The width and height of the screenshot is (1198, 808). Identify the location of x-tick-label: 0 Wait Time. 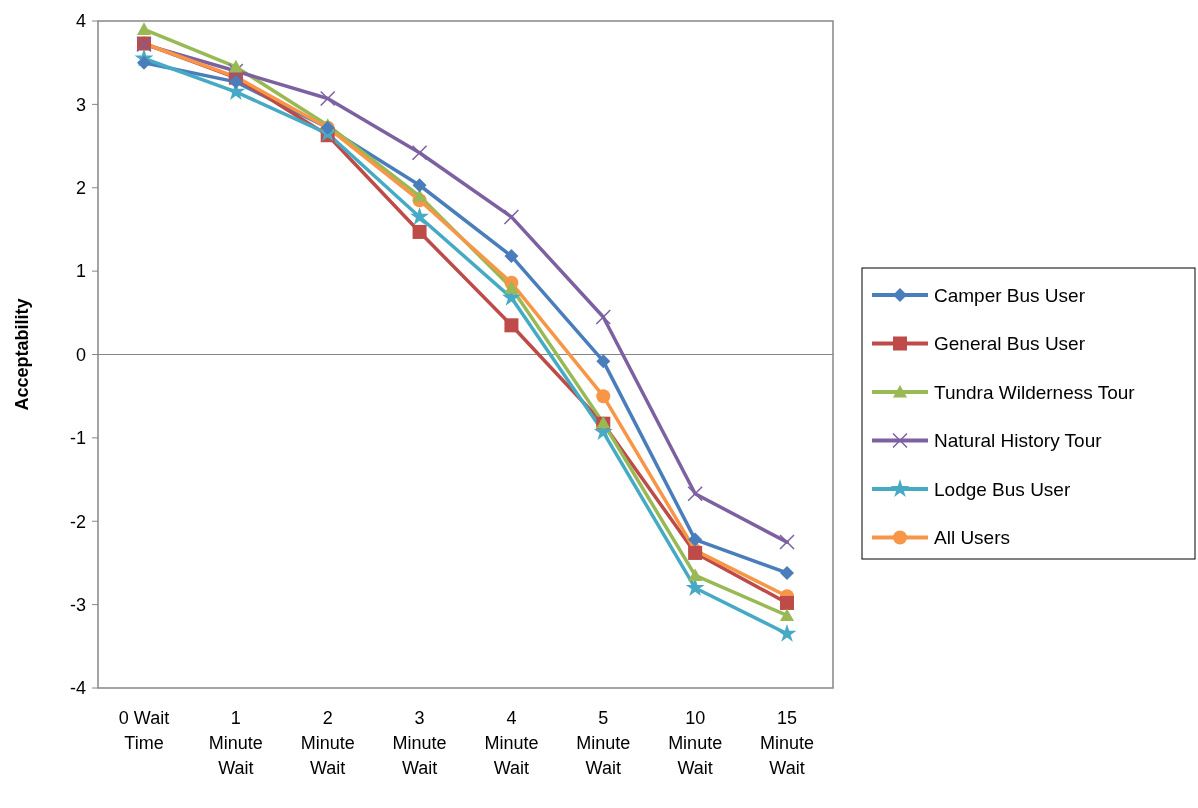
(144, 730).